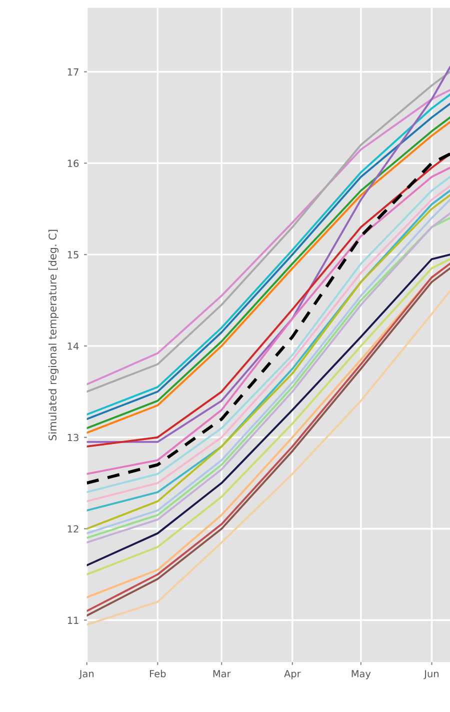 The height and width of the screenshot is (712, 450). What do you see at coordinates (53, 335) in the screenshot?
I see `y-axis-title: Simulated regional temperature [deg. C]` at bounding box center [53, 335].